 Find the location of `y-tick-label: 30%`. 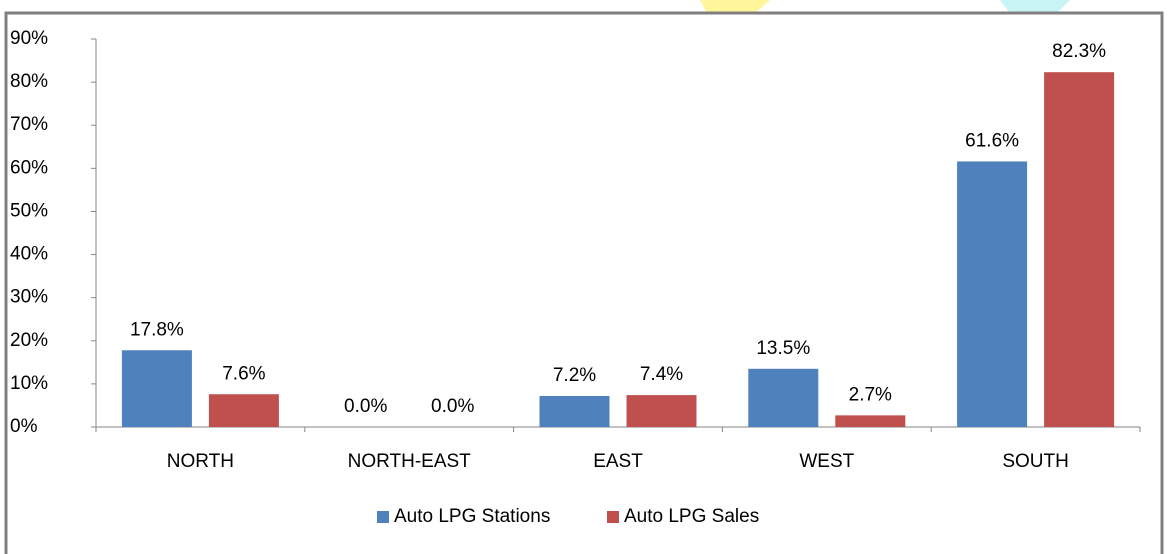

y-tick-label: 30% is located at coordinates (29, 297).